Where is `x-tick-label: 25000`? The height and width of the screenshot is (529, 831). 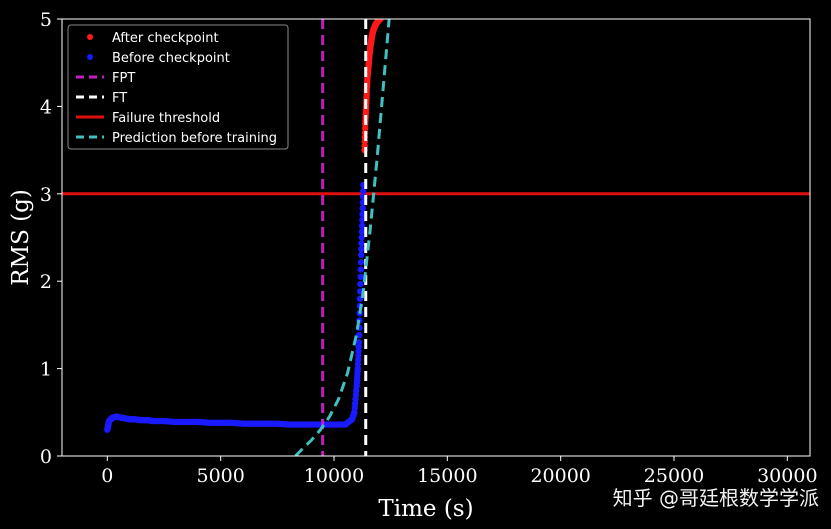
x-tick-label: 25000 is located at coordinates (674, 476).